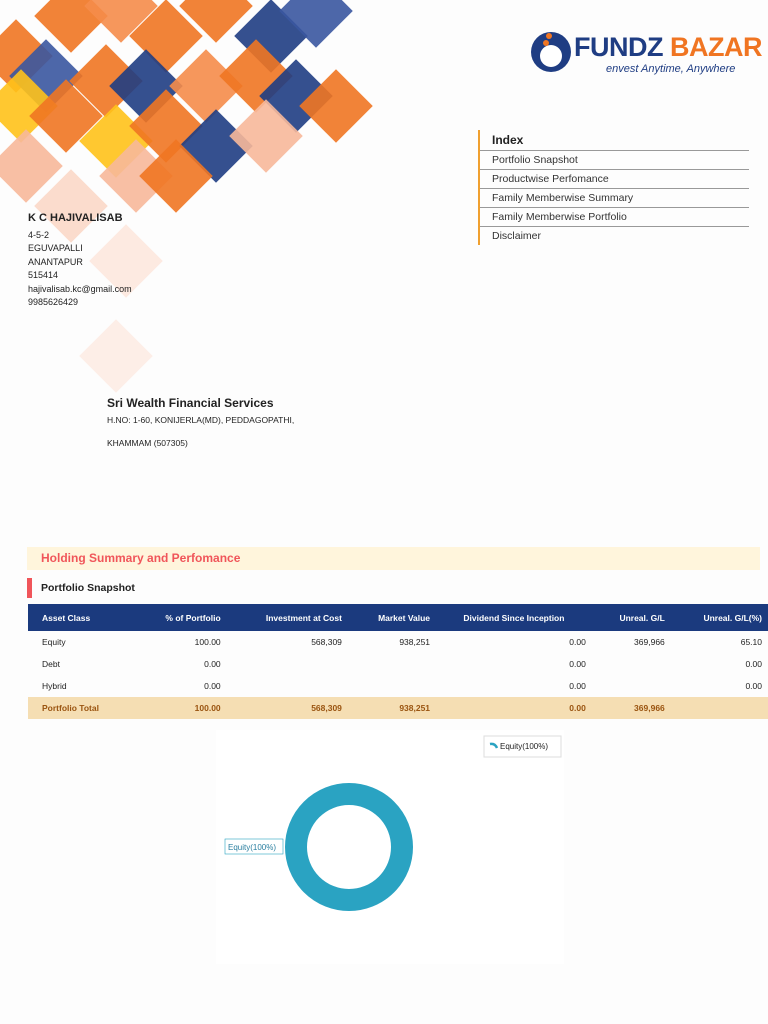 The width and height of the screenshot is (768, 1024). I want to click on fundzbazar-logo-icon, so click(551, 52).